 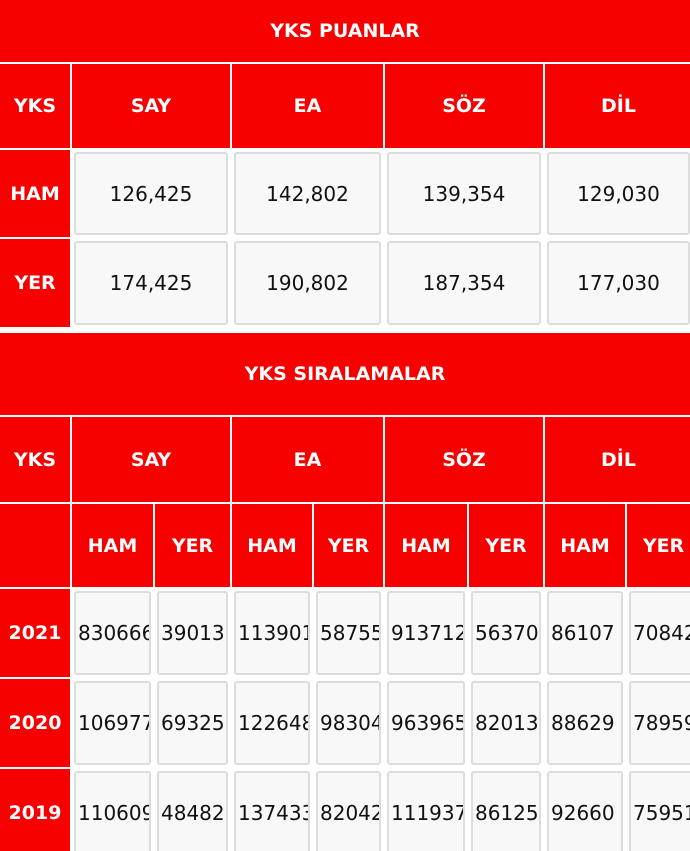 What do you see at coordinates (426, 811) in the screenshot?
I see `cell: 111937` at bounding box center [426, 811].